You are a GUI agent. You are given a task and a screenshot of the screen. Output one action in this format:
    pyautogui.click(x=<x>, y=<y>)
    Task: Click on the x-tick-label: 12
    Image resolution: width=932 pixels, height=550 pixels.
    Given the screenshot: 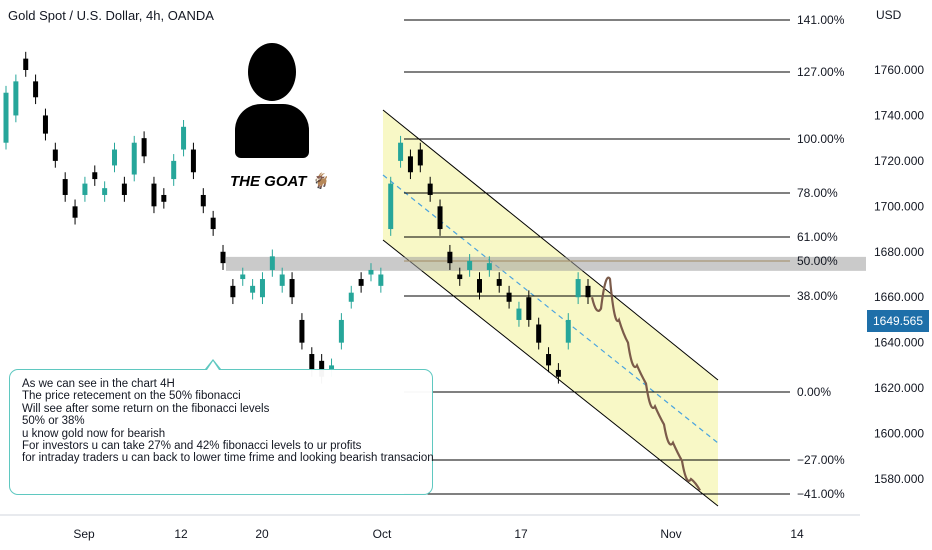 What is the action you would take?
    pyautogui.click(x=181, y=534)
    